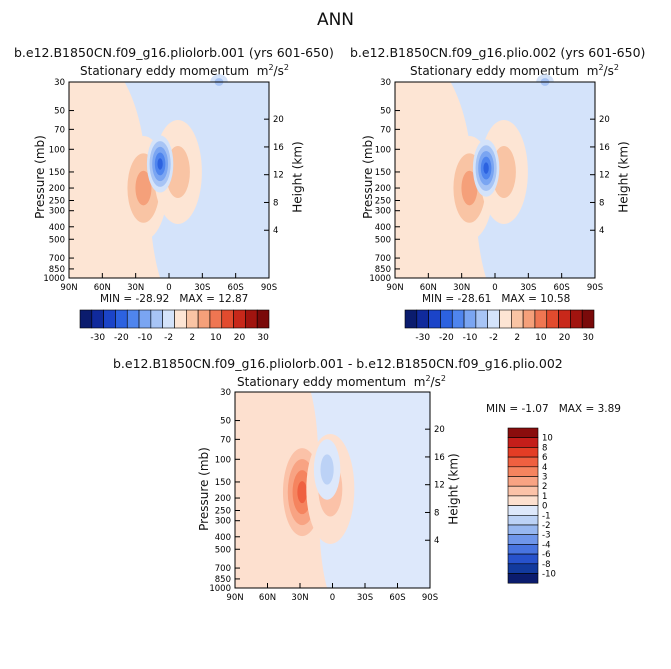 The height and width of the screenshot is (669, 671). Describe the element at coordinates (233, 299) in the screenshot. I see `panel-1-max-value: 12.87` at that location.